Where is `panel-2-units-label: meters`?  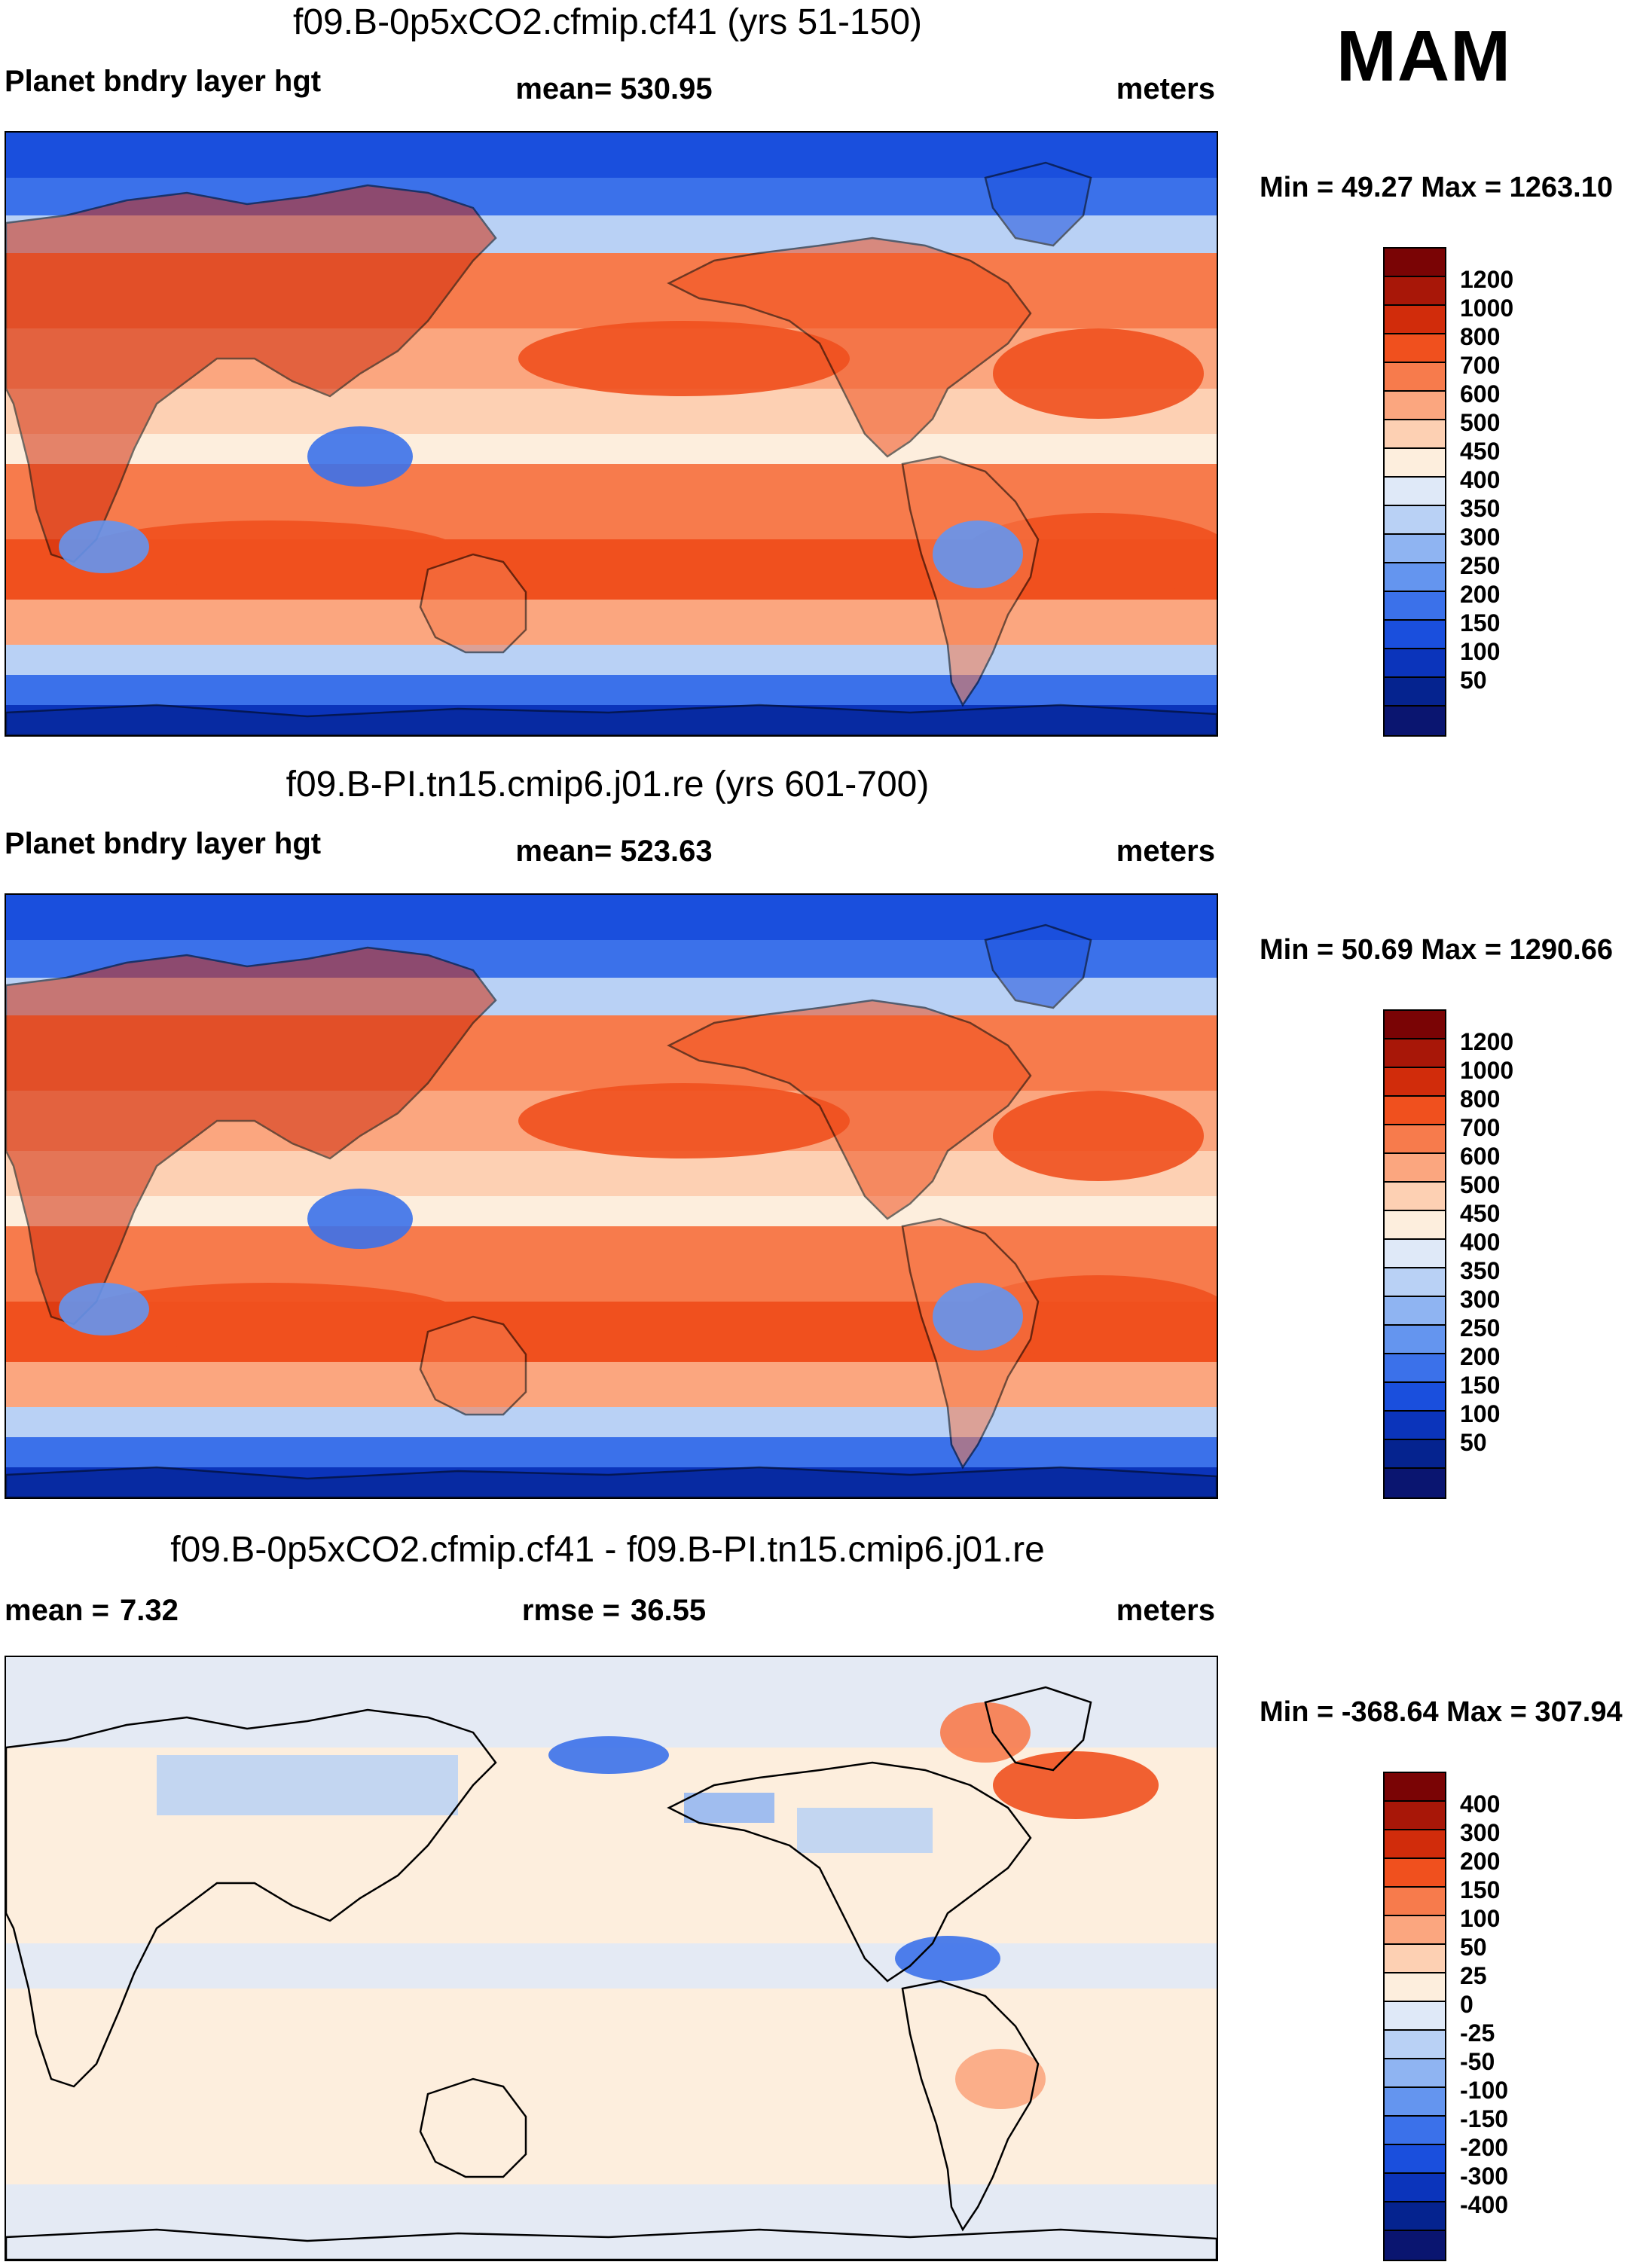
panel-2-units-label: meters is located at coordinates (1165, 851).